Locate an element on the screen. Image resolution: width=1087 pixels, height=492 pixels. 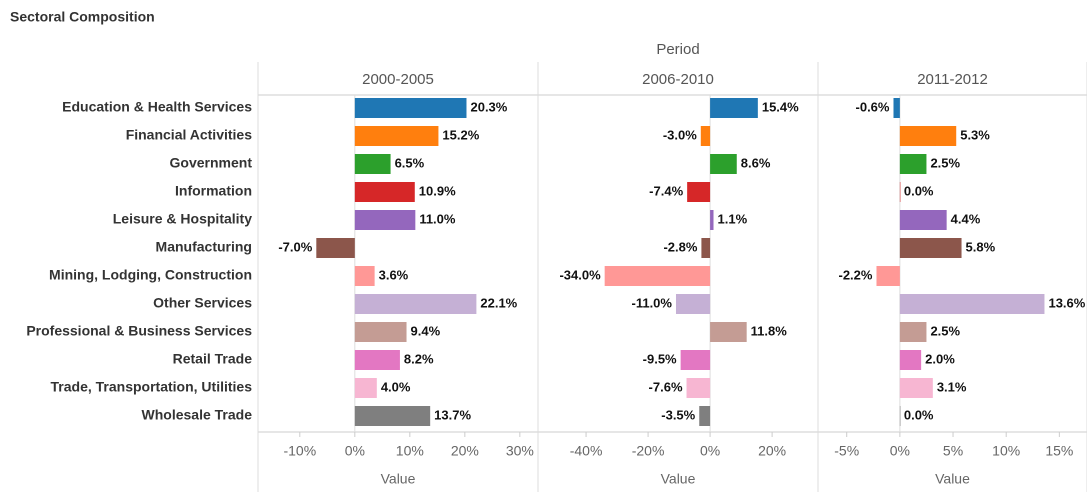
value-label: -7.0% is located at coordinates (295, 246).